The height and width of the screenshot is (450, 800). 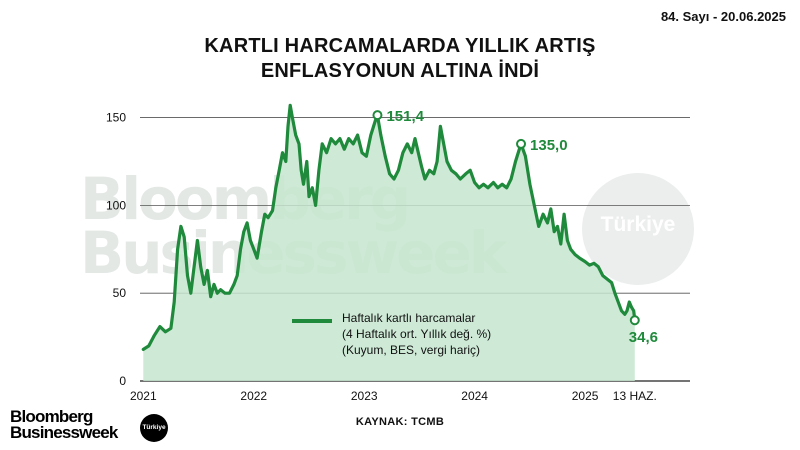 I want to click on source-note: KAYNAK: TCMB, so click(x=400, y=422).